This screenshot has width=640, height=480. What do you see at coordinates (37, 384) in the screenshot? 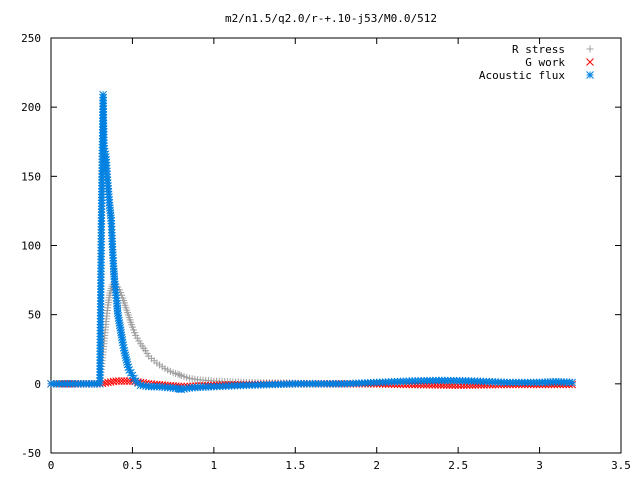
I see `y-tick-label: 0` at bounding box center [37, 384].